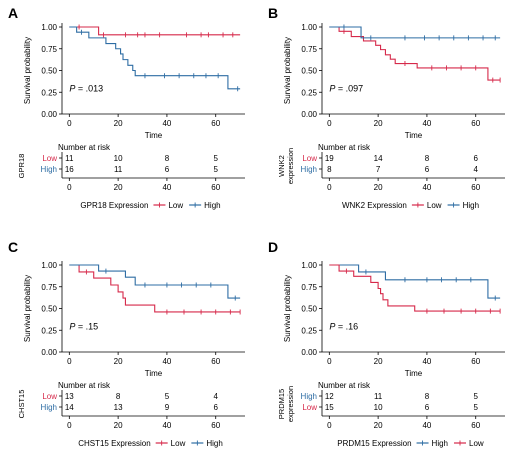  Describe the element at coordinates (215, 361) in the screenshot. I see `x-tick-label: 60` at that location.